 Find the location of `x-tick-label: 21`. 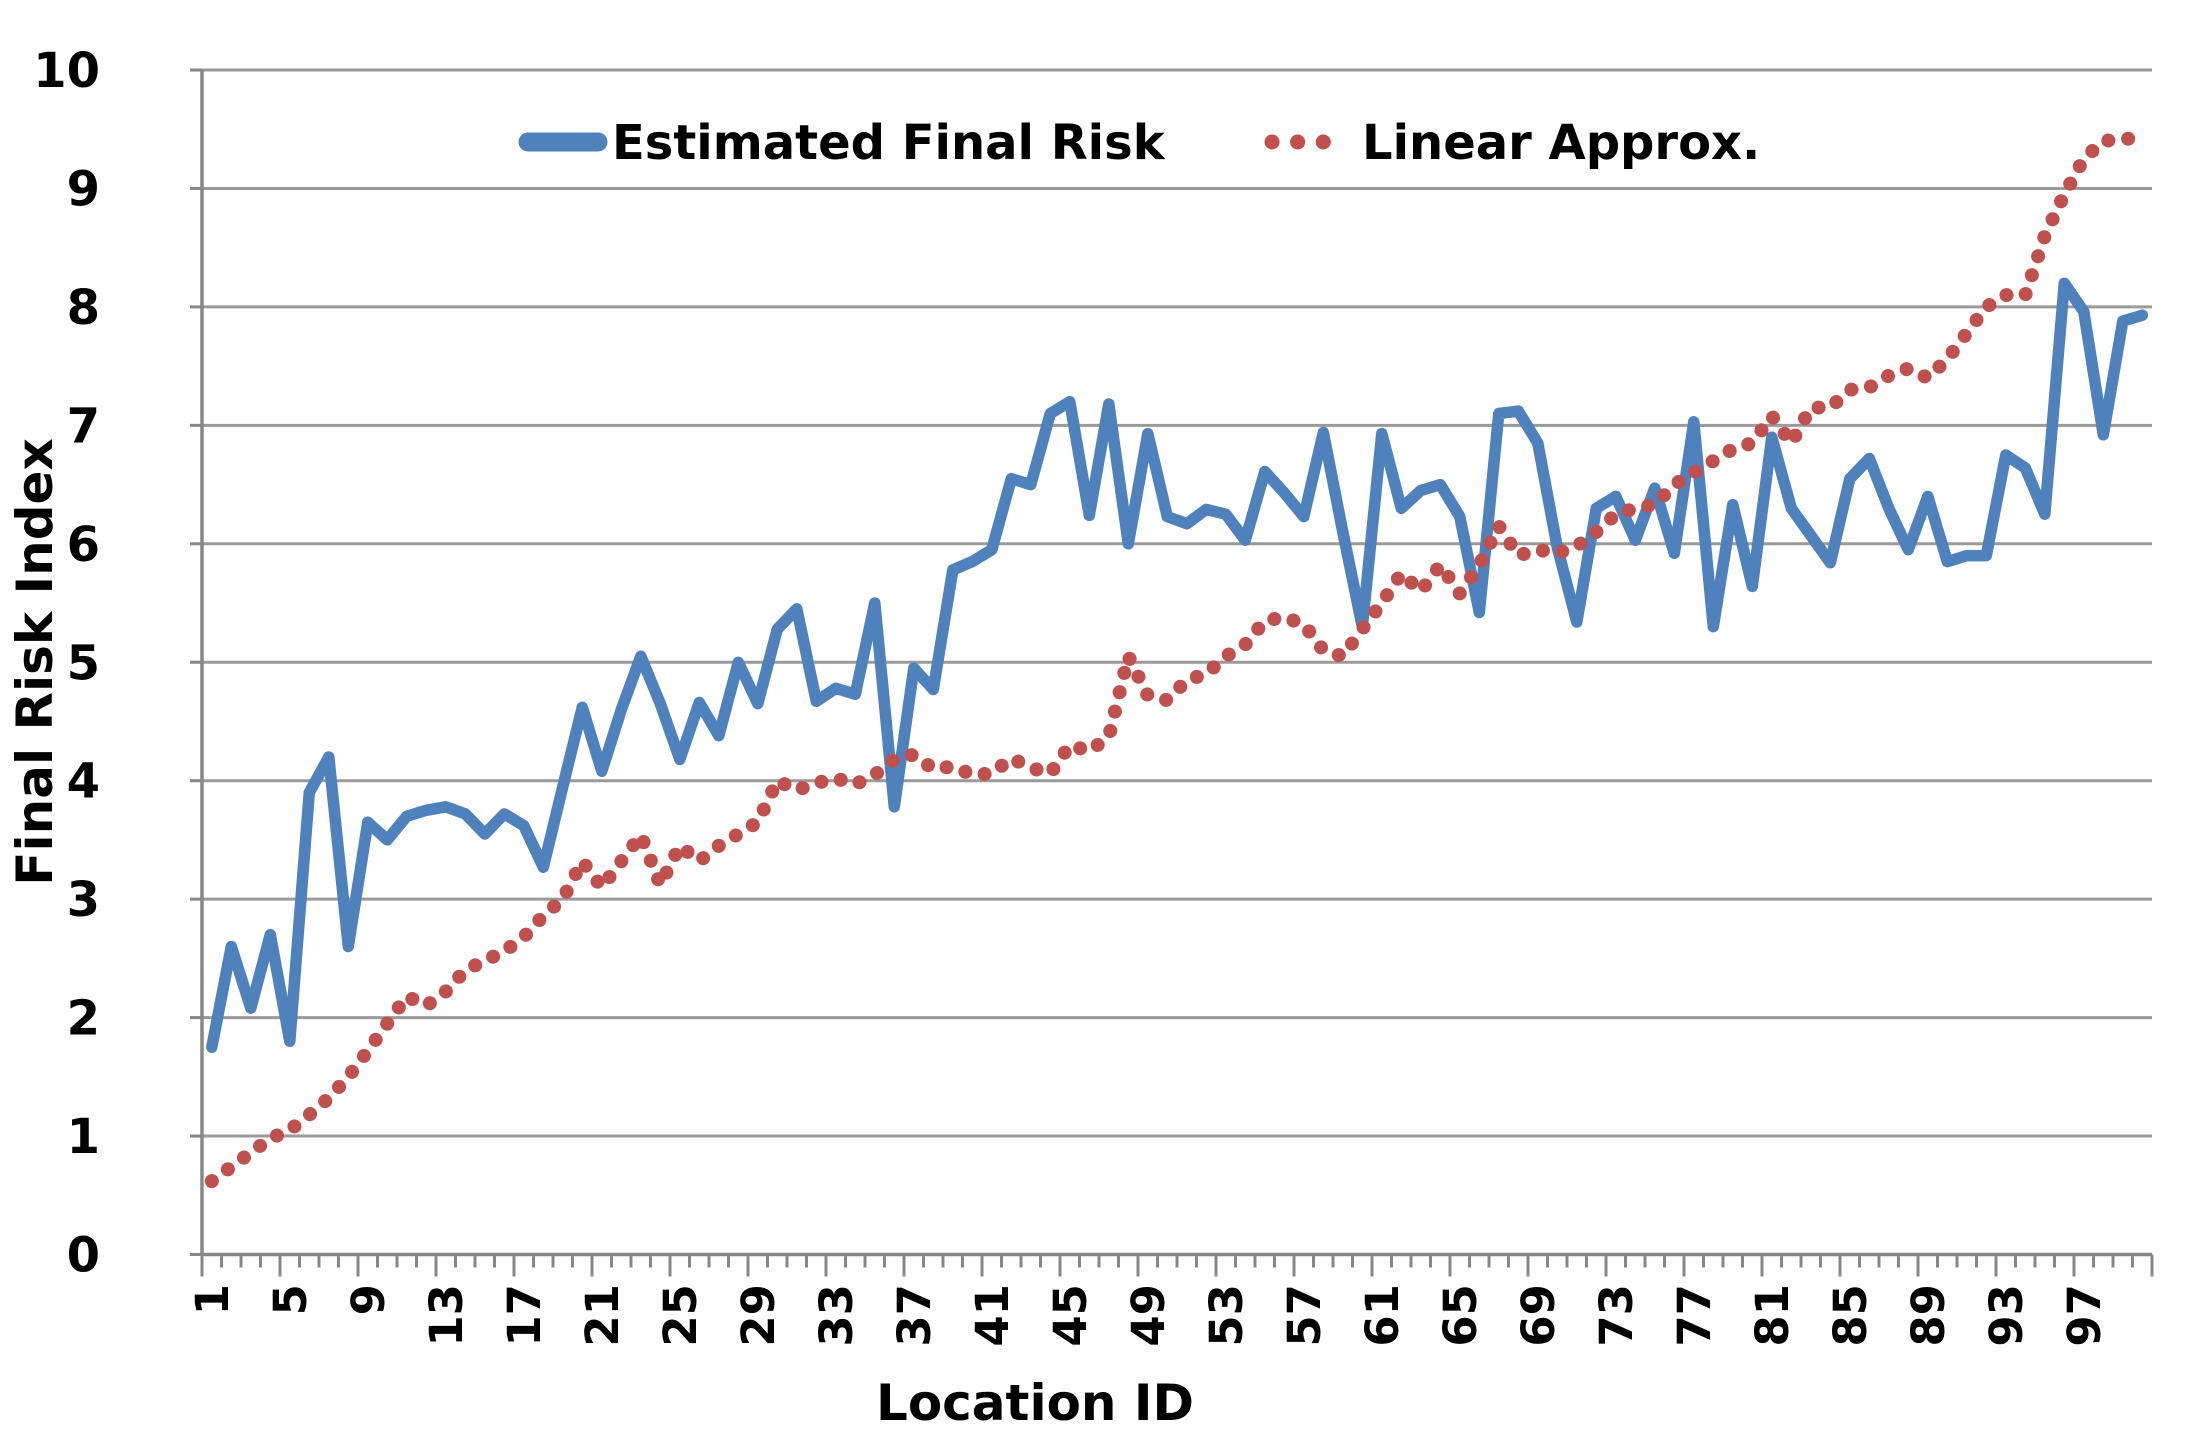

x-tick-label: 21 is located at coordinates (602, 1315).